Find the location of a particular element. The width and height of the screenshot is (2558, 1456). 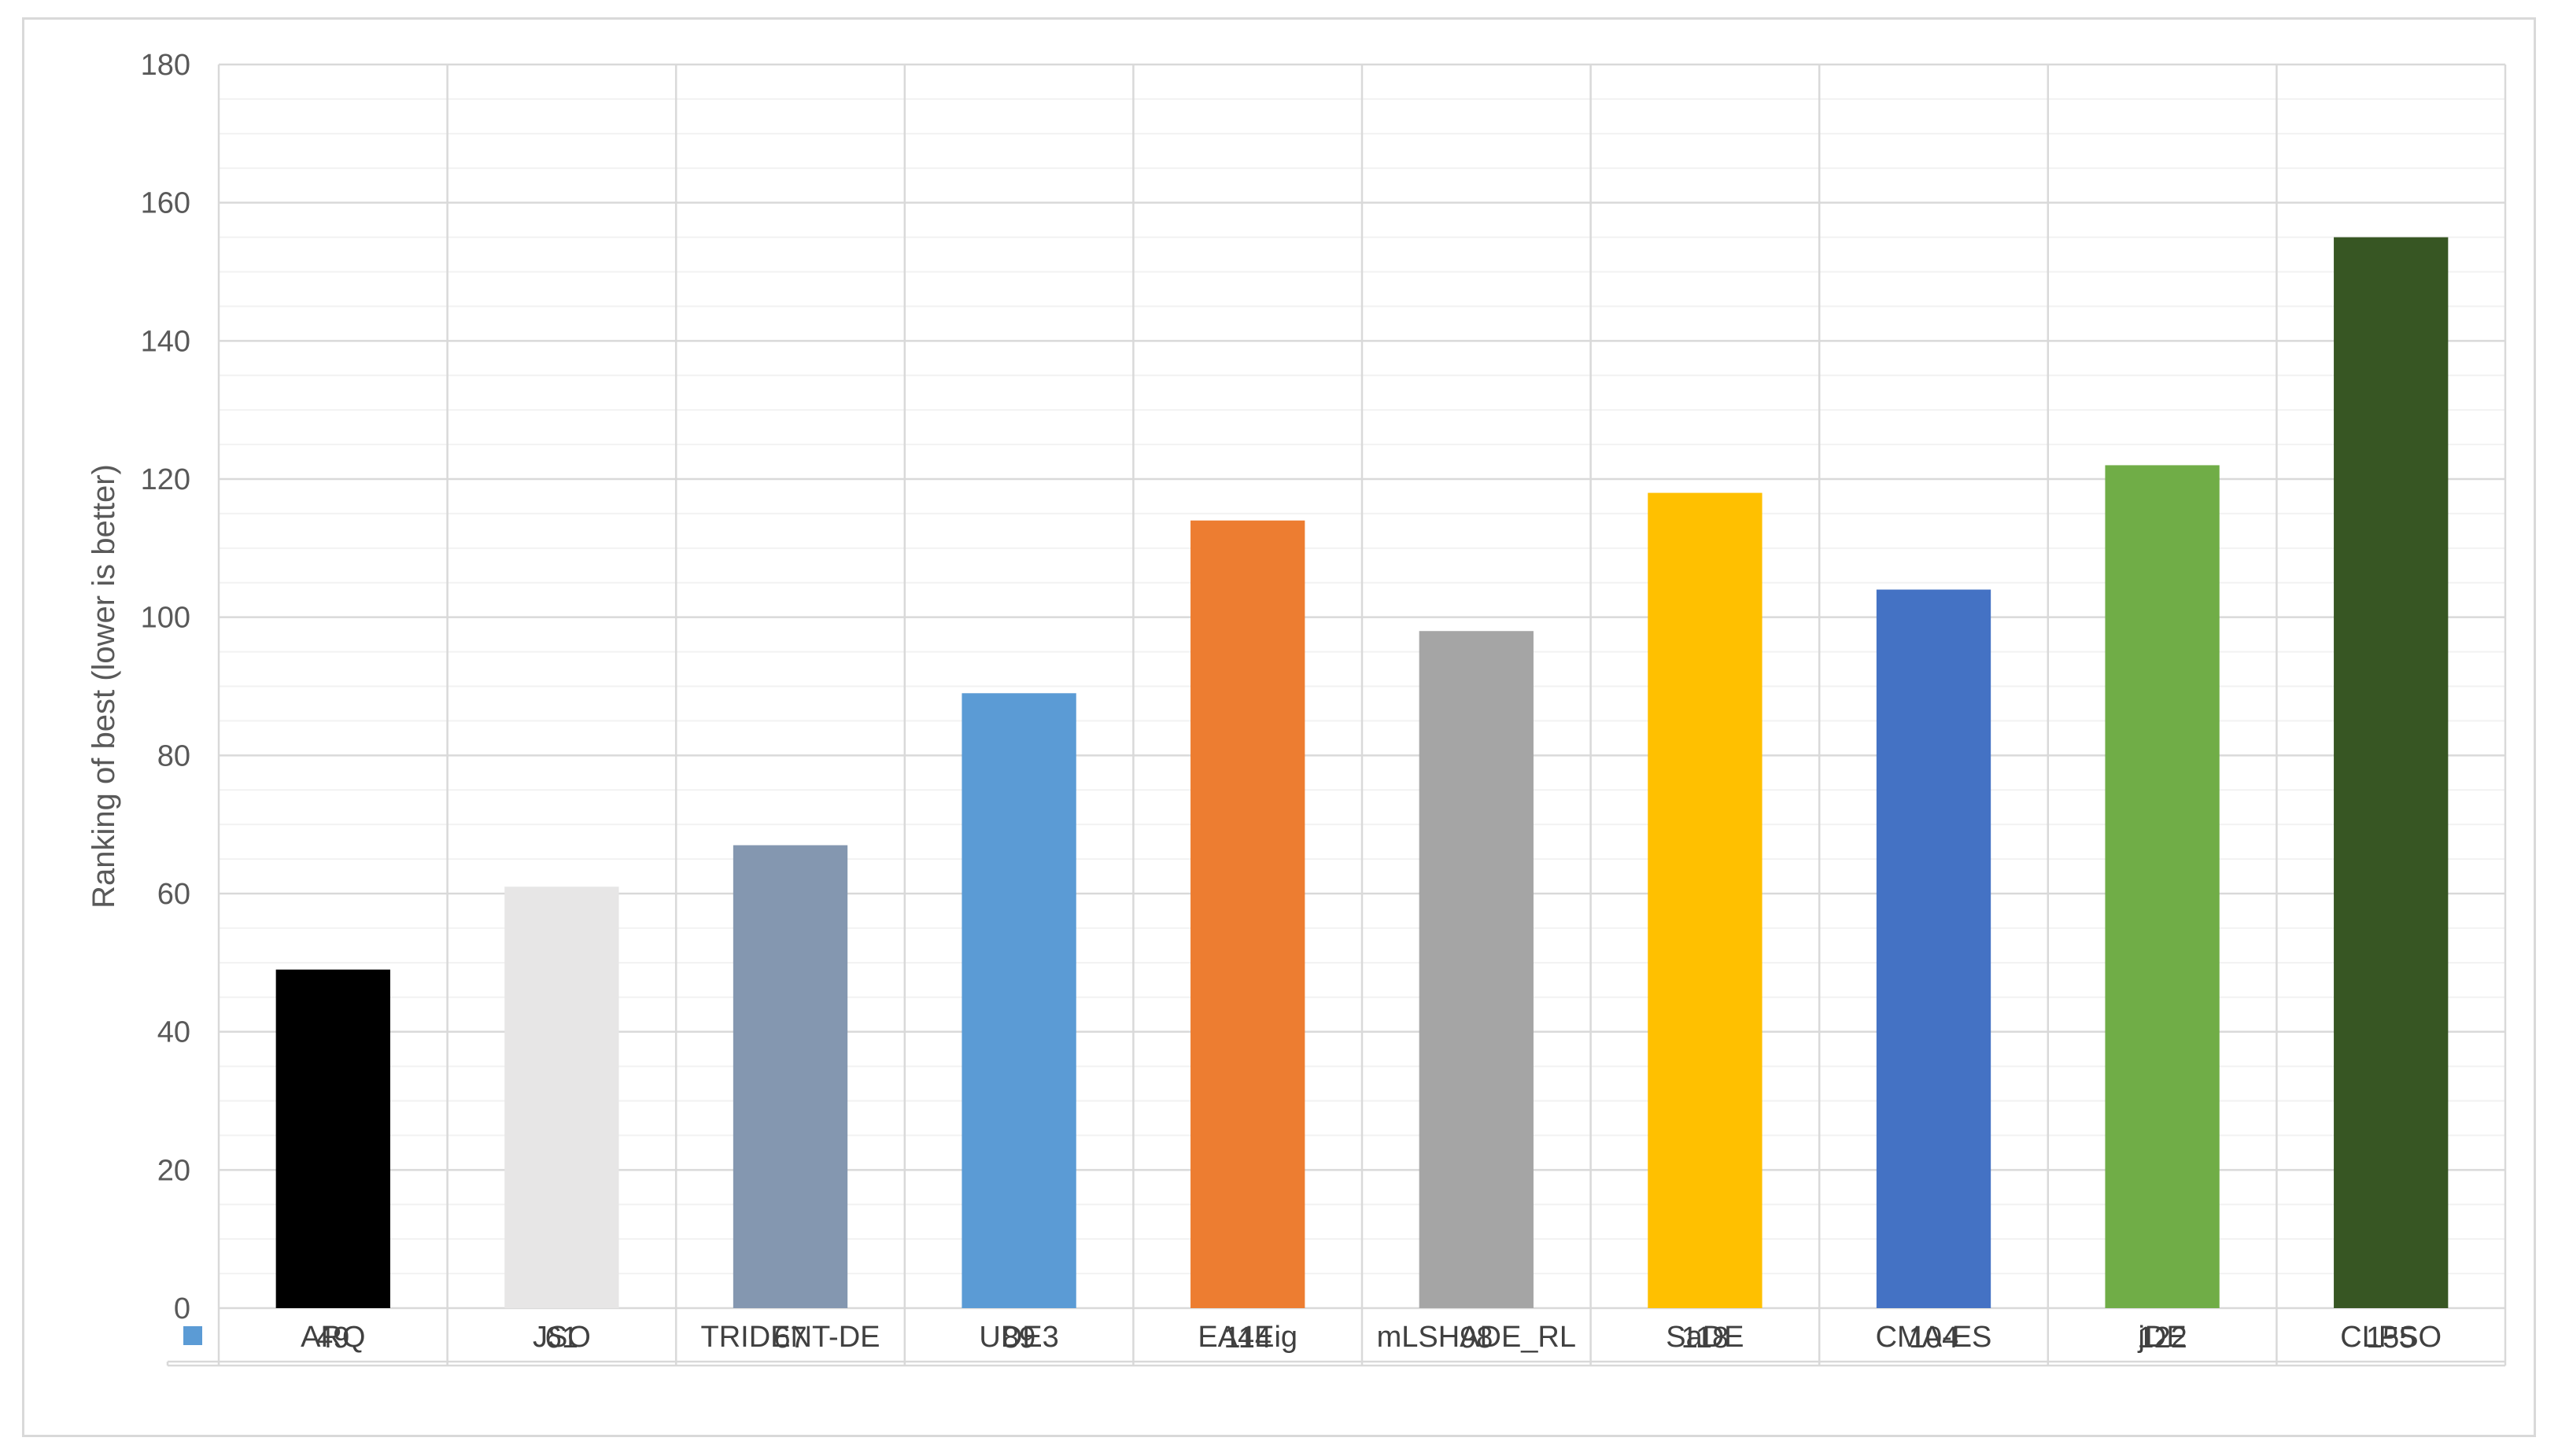

data-value-label: 104 is located at coordinates (1933, 1338).